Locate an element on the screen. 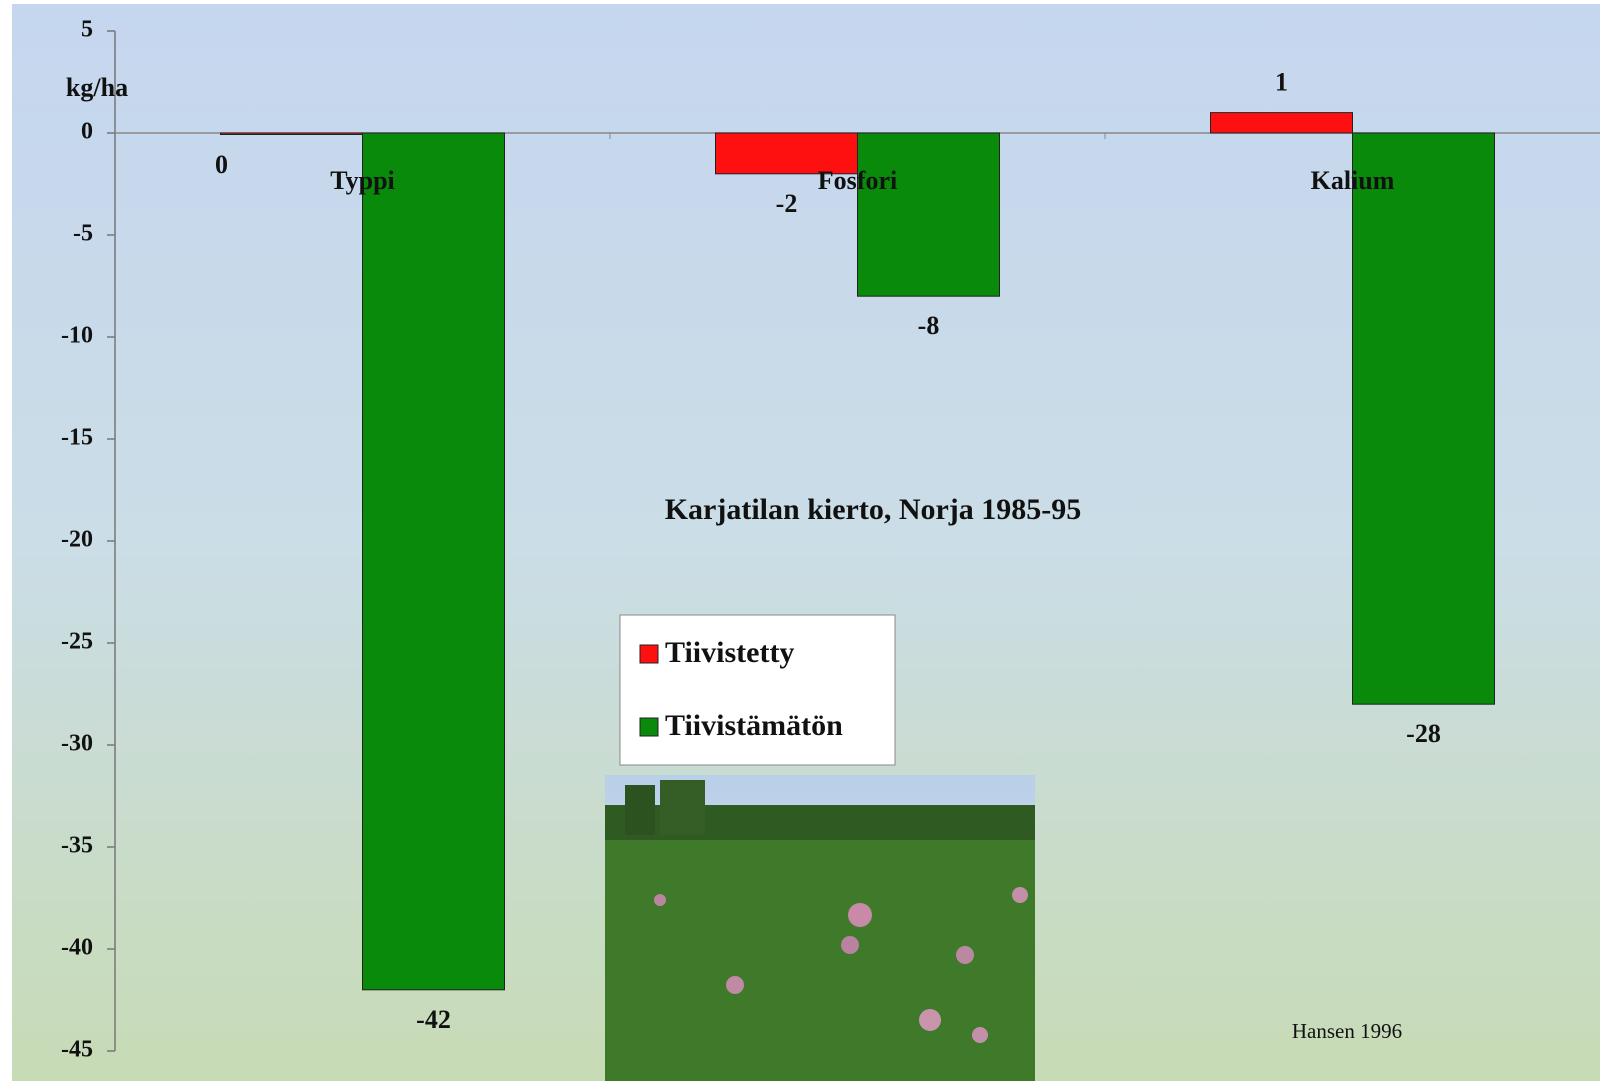 The width and height of the screenshot is (1600, 1081). y-tick-label: 0 is located at coordinates (87, 132).